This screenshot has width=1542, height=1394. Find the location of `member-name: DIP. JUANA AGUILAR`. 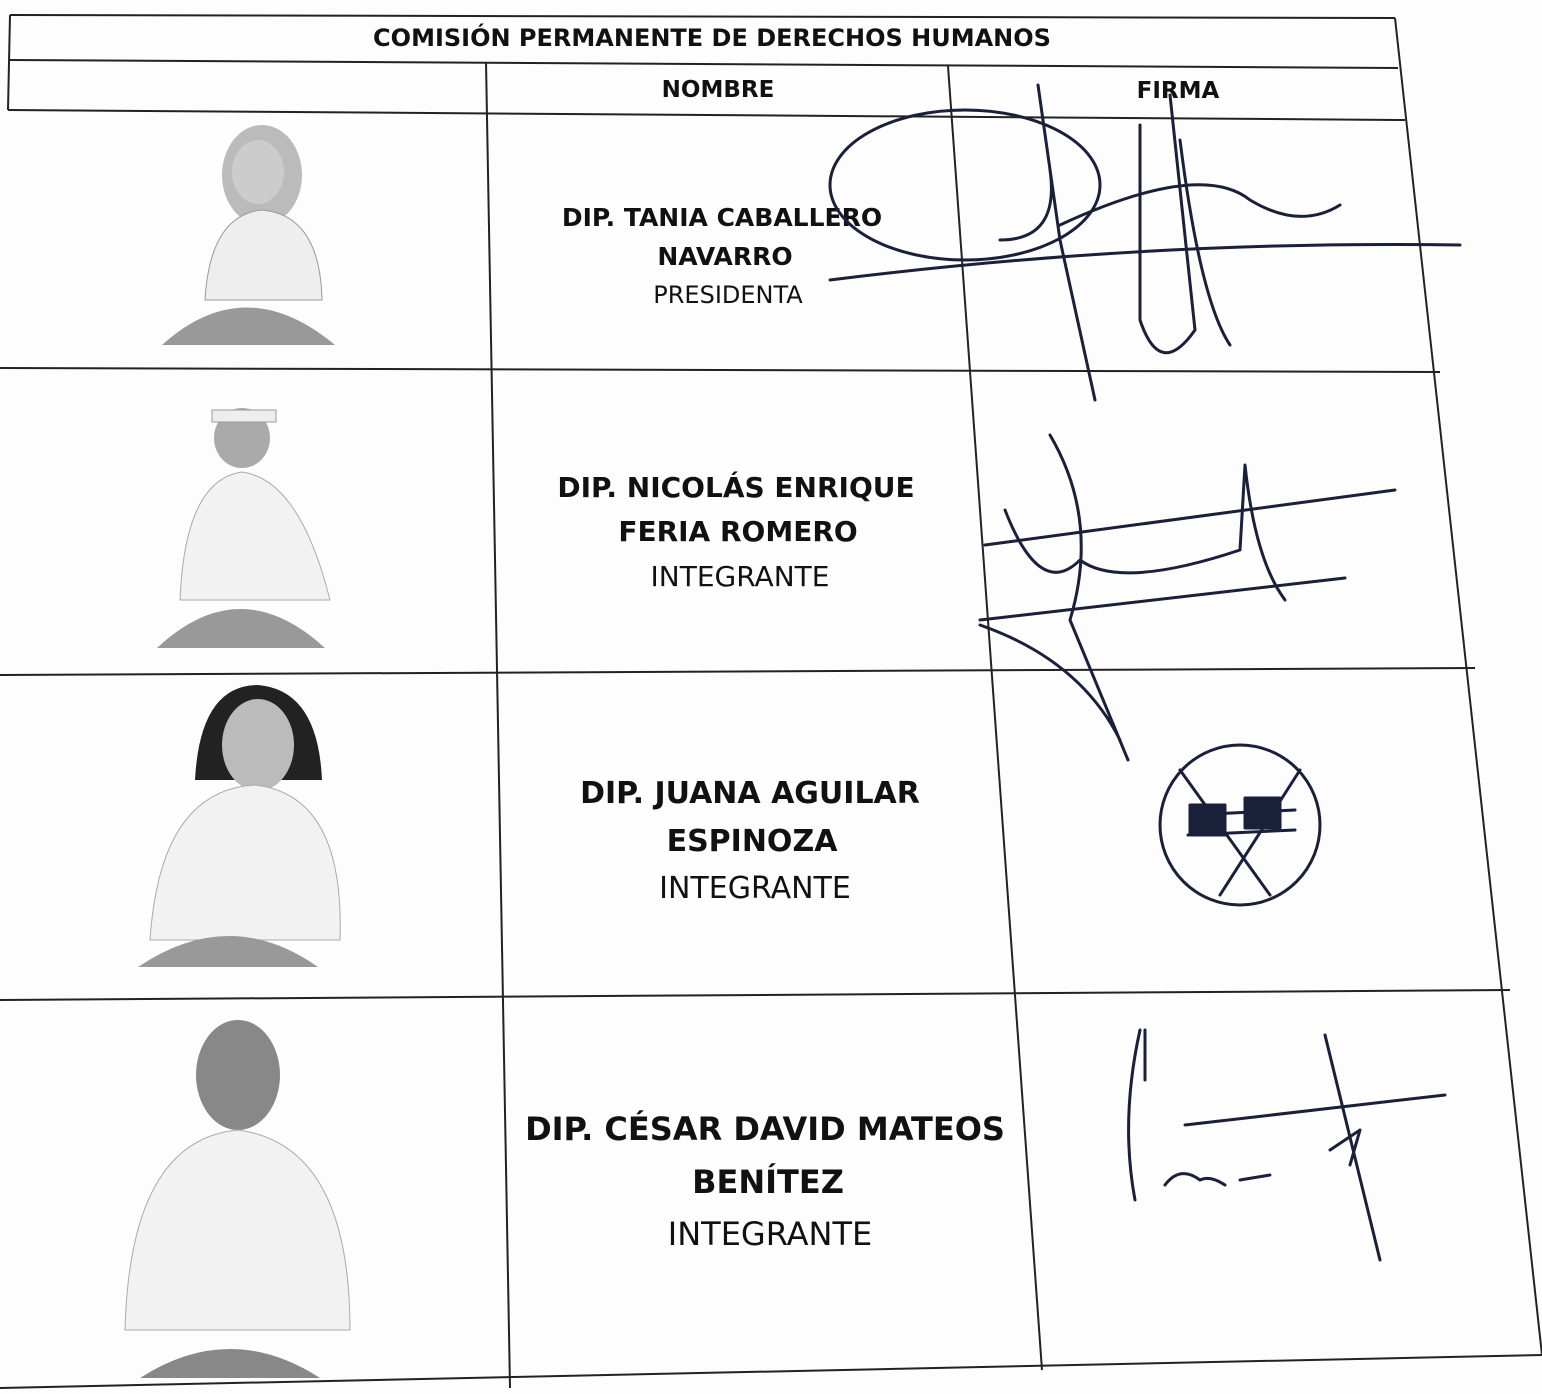

member-name: DIP. JUANA AGUILAR is located at coordinates (750, 793).